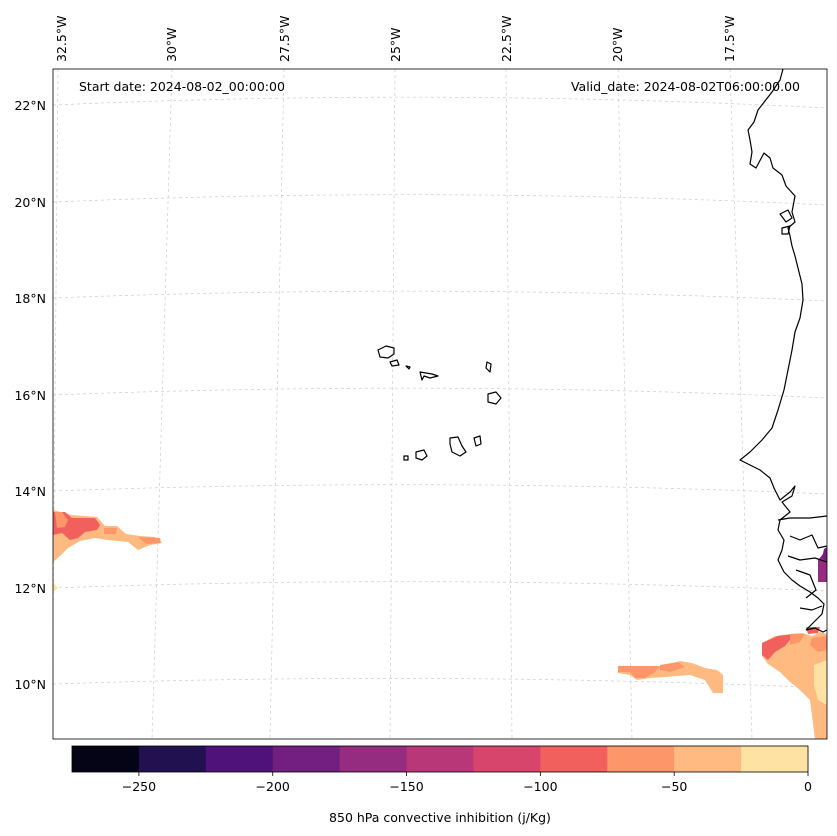 The height and width of the screenshot is (836, 837). Describe the element at coordinates (808, 786) in the screenshot. I see `colorbar-tick-label: 0` at that location.